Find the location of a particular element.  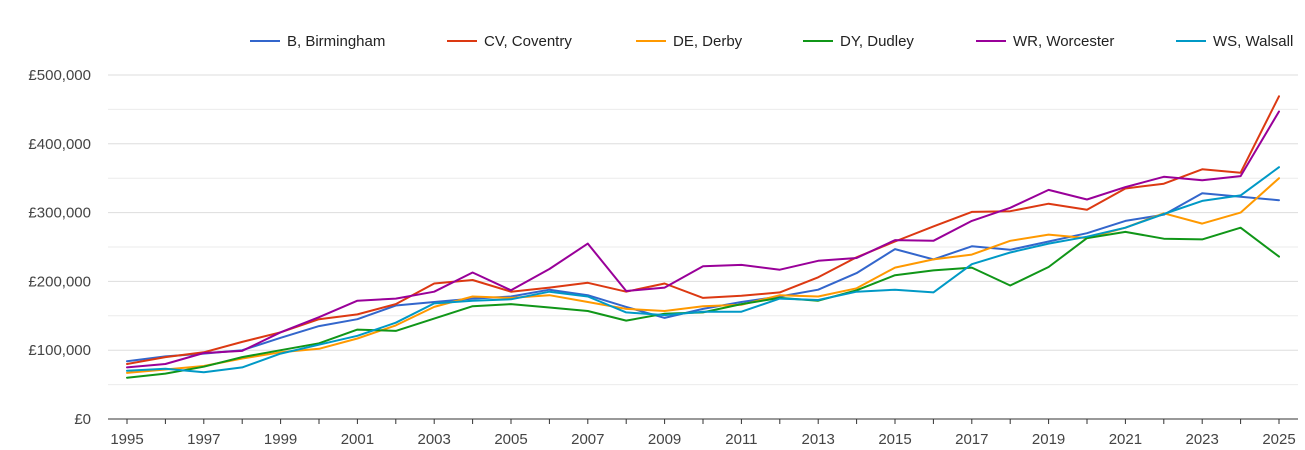

x-tick-label: 2009 is located at coordinates (664, 439).